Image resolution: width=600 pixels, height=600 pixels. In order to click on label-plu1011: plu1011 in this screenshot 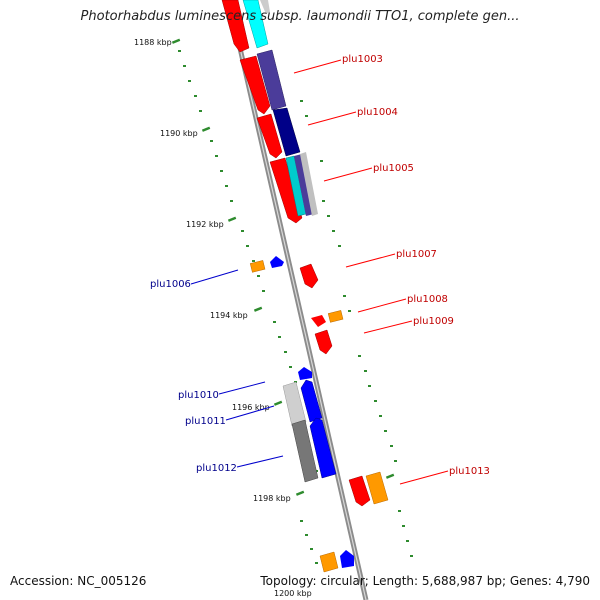, I will do `click(205, 421)`.